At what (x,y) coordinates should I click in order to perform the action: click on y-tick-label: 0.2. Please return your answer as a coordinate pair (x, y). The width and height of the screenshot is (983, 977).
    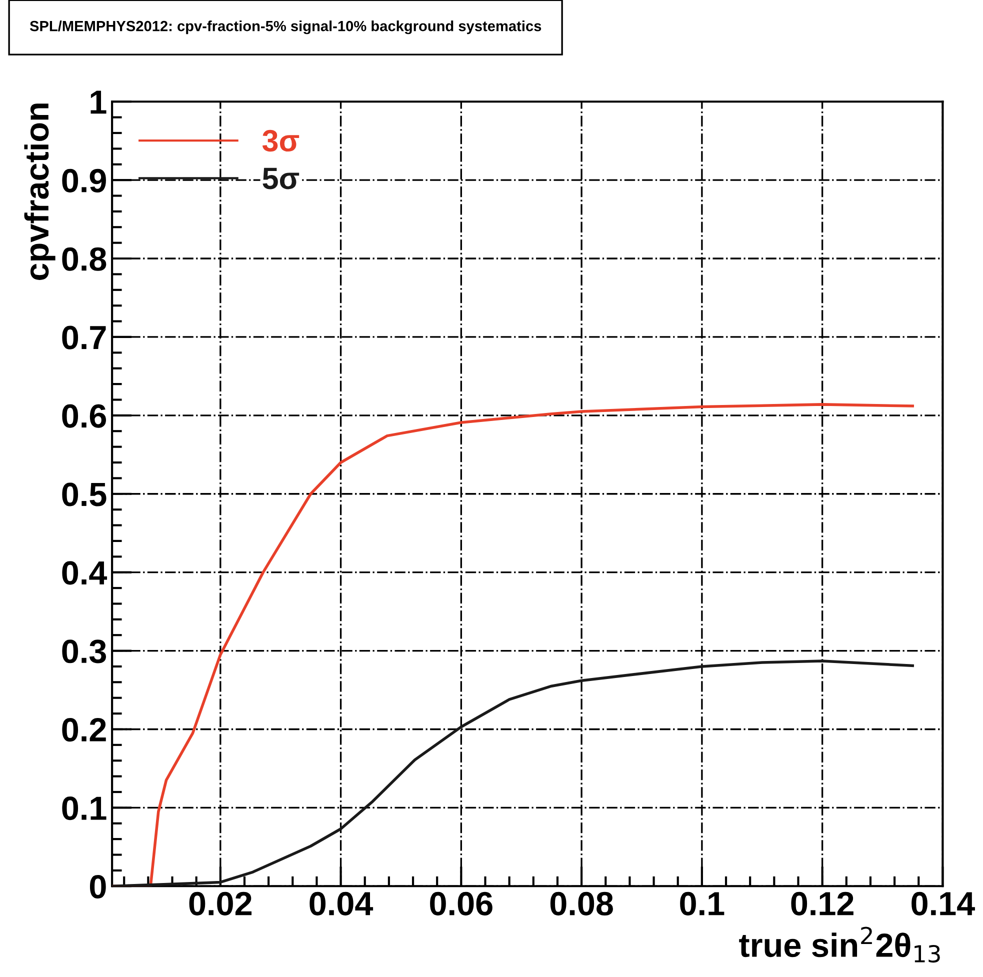
    Looking at the image, I should click on (84, 730).